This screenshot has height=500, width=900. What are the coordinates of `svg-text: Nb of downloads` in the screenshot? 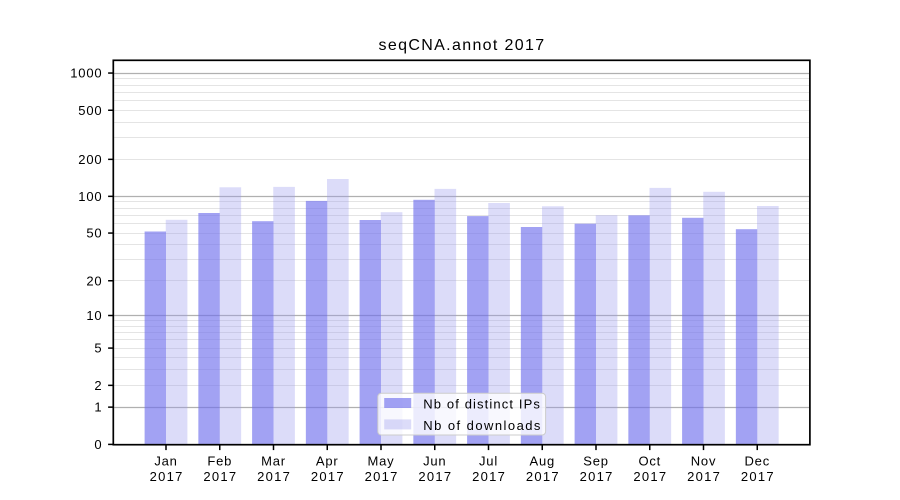 It's located at (482, 425).